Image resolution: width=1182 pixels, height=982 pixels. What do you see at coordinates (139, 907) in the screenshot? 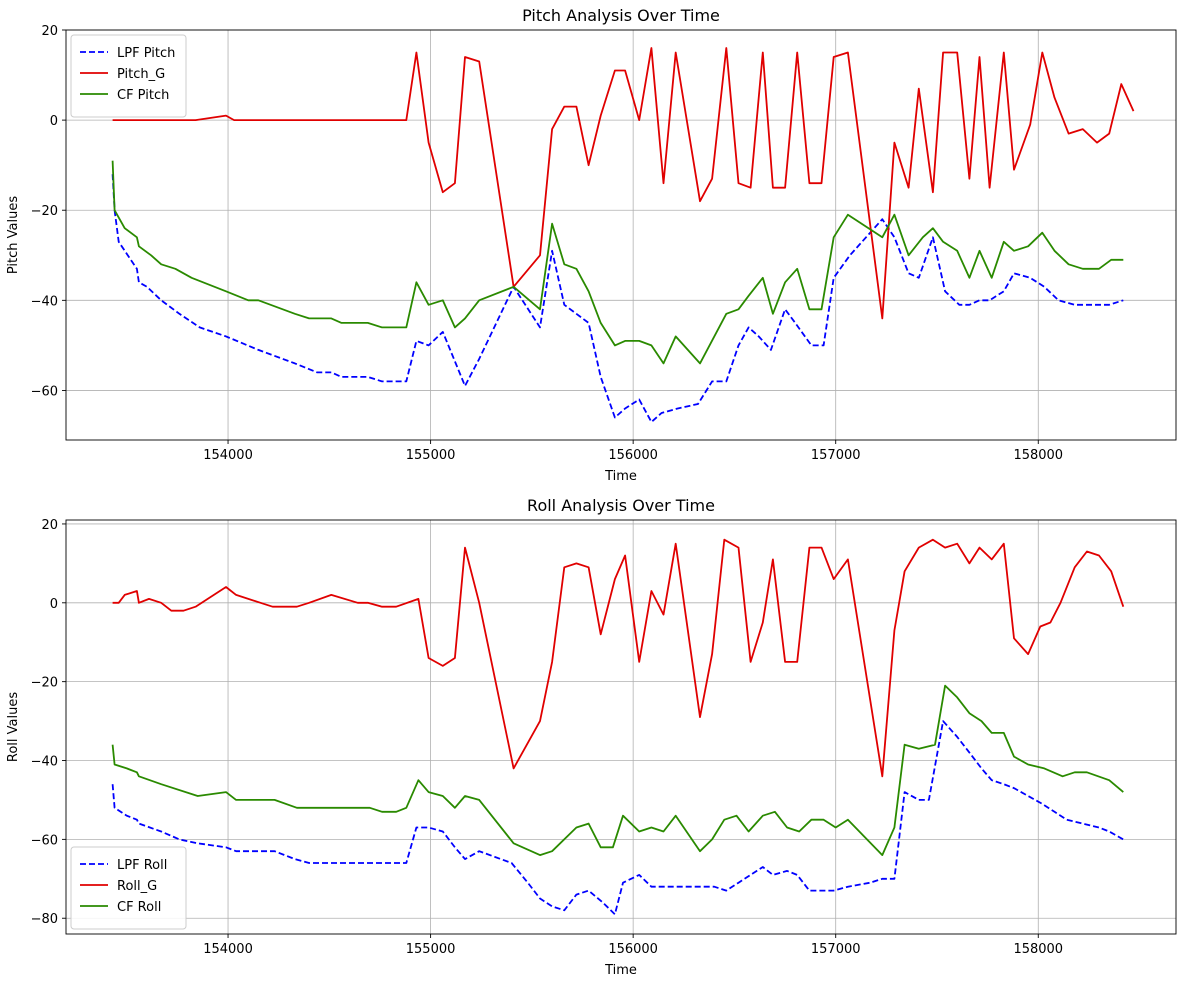
I see `legend-label: CF Roll` at bounding box center [139, 907].